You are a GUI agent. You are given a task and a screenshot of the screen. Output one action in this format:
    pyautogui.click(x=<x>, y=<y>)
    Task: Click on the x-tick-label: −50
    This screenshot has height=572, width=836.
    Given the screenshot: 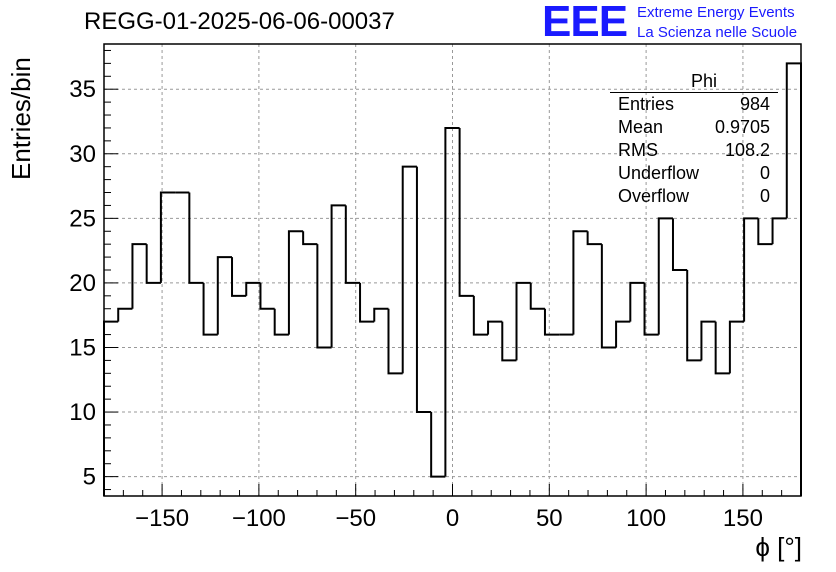 What is the action you would take?
    pyautogui.click(x=355, y=518)
    